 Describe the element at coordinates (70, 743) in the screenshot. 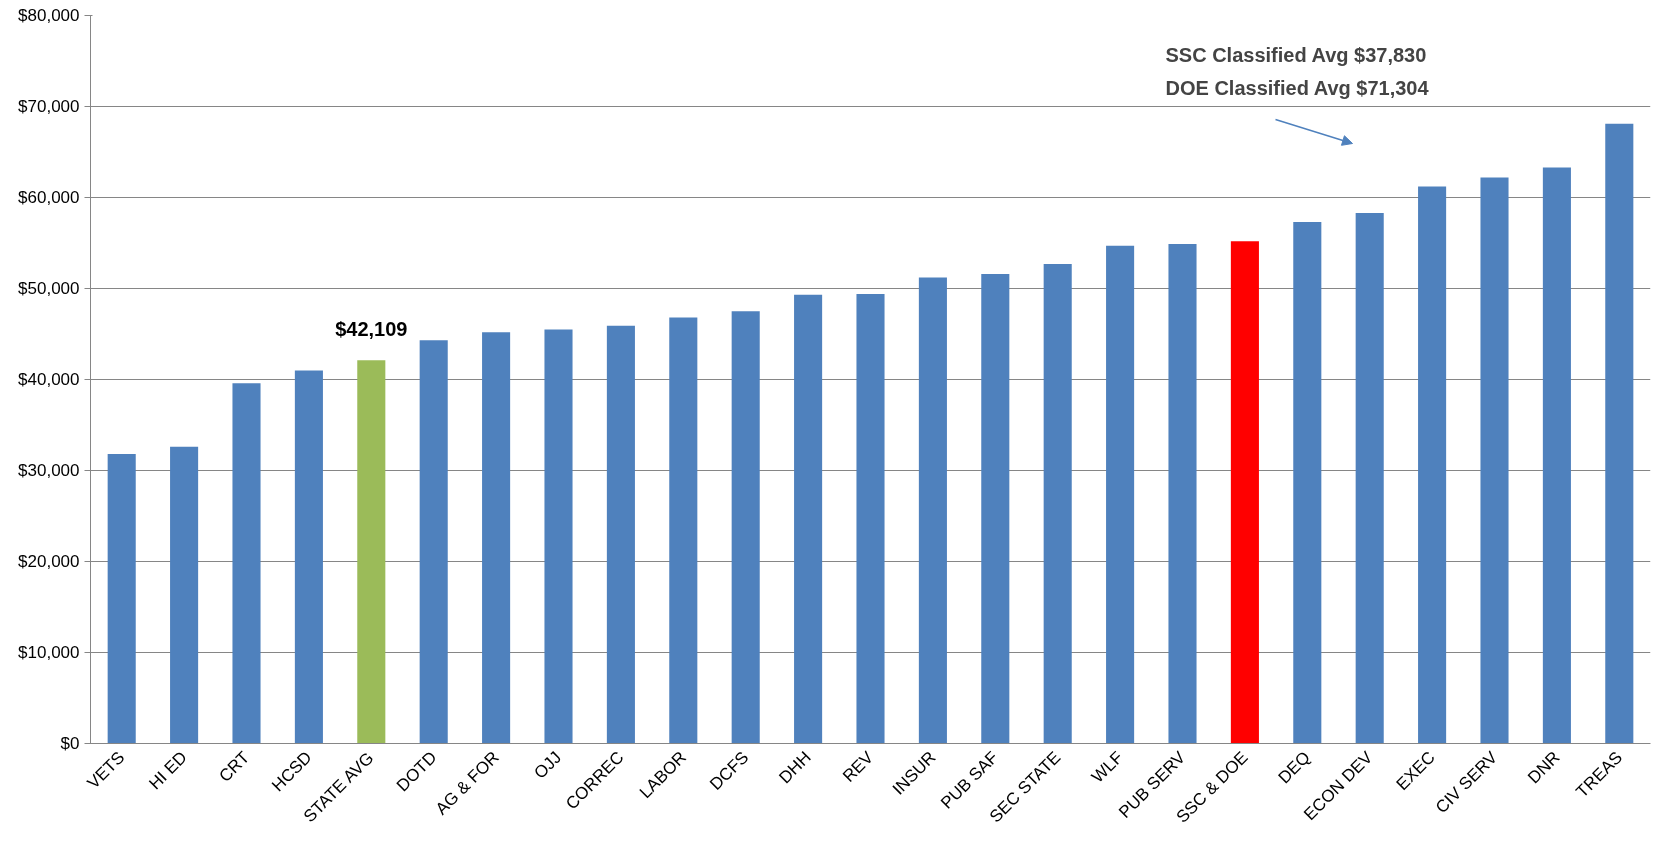

I see `y-tick-label: $0` at that location.